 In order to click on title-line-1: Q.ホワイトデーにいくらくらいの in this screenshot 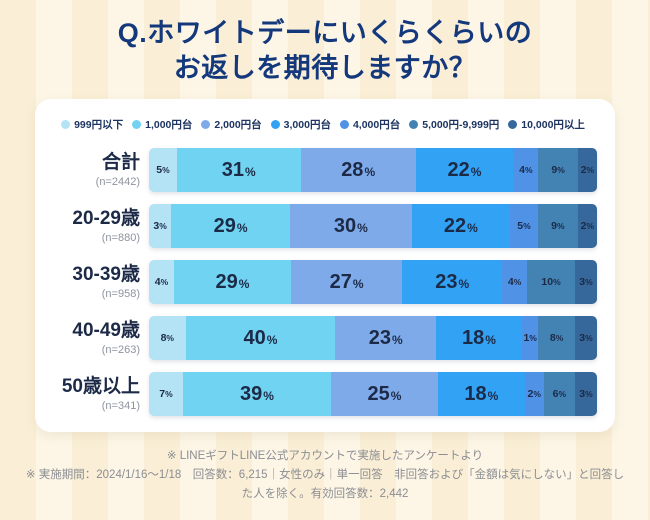, I will do `click(325, 33)`.